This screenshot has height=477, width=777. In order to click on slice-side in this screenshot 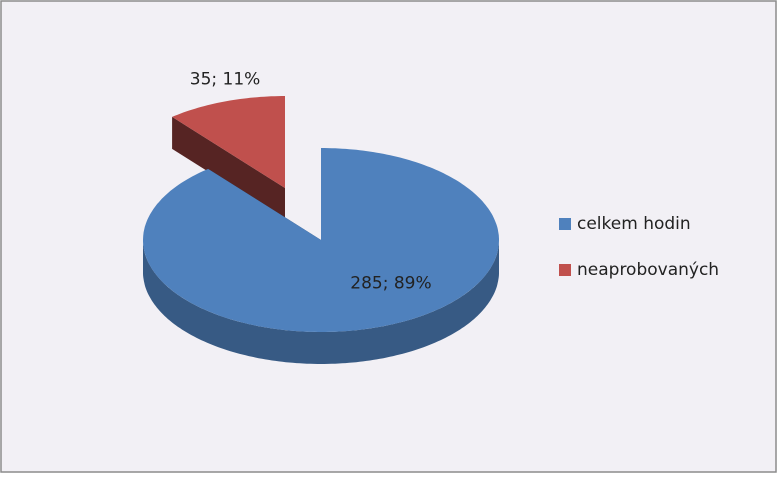, I will do `click(321, 302)`.